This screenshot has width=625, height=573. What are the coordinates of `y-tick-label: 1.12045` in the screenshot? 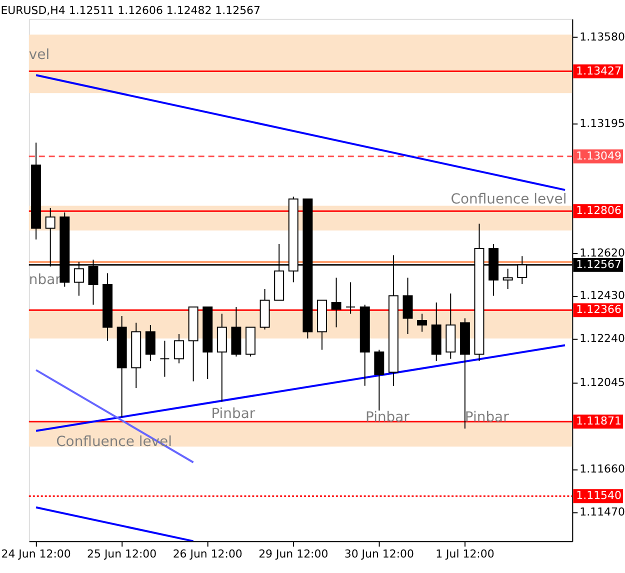 It's located at (602, 382).